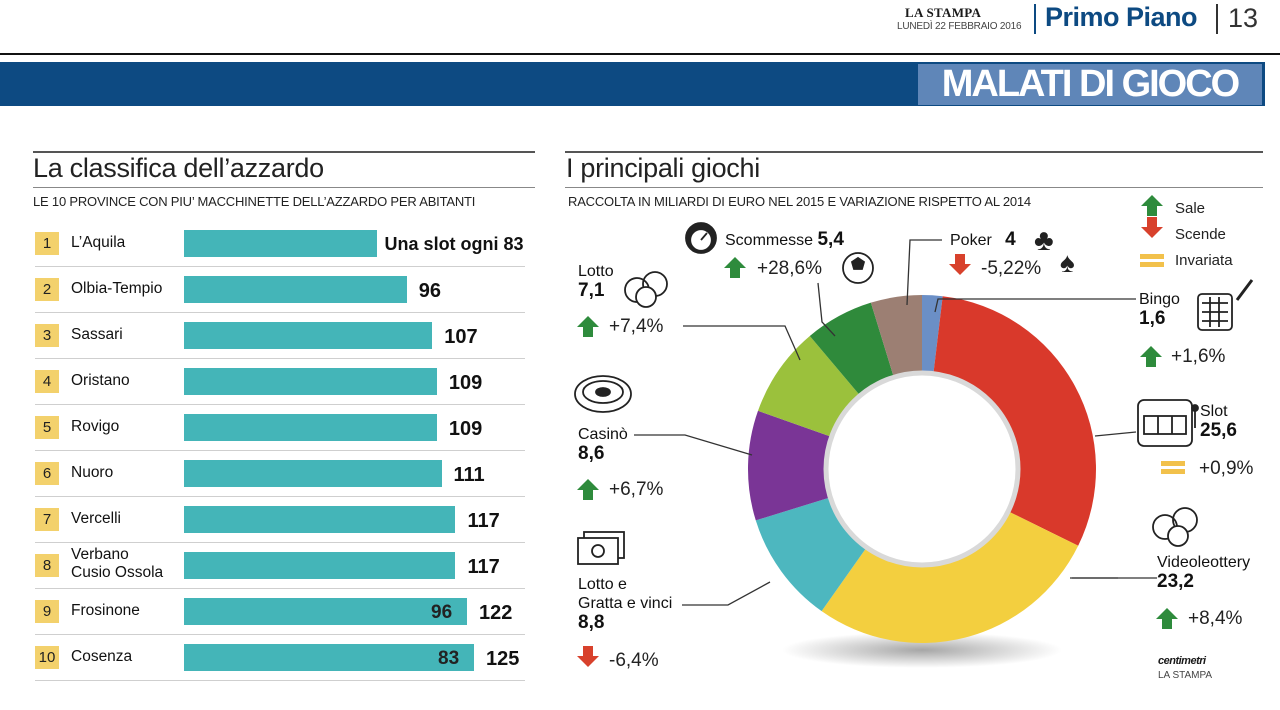 The width and height of the screenshot is (1280, 710). What do you see at coordinates (943, 12) in the screenshot?
I see `newspaper-name: LA STAMPA` at bounding box center [943, 12].